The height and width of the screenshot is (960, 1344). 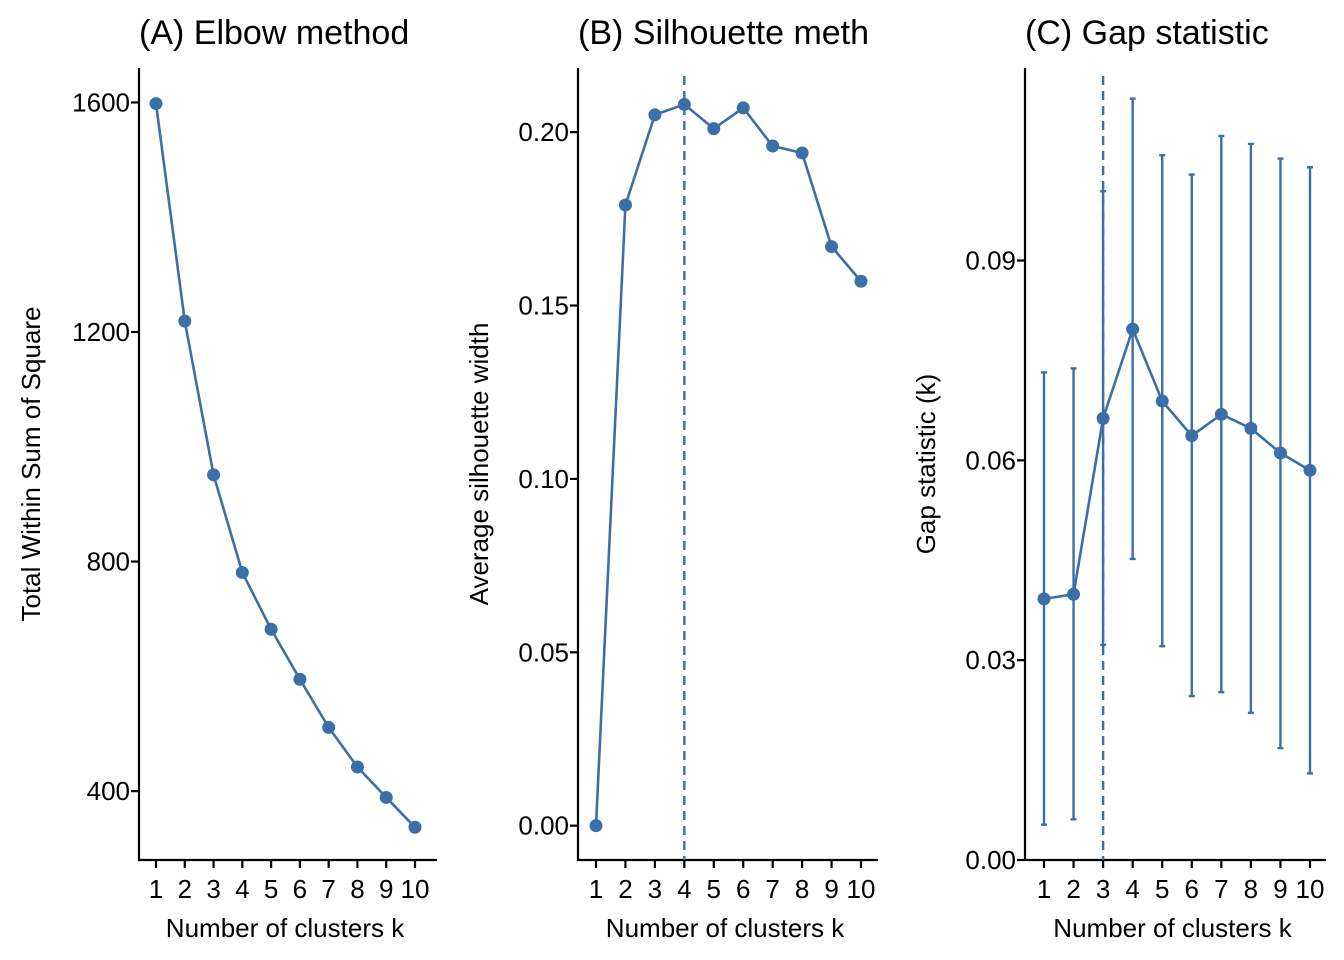 I want to click on y-tick-label: 0.20, so click(x=543, y=132).